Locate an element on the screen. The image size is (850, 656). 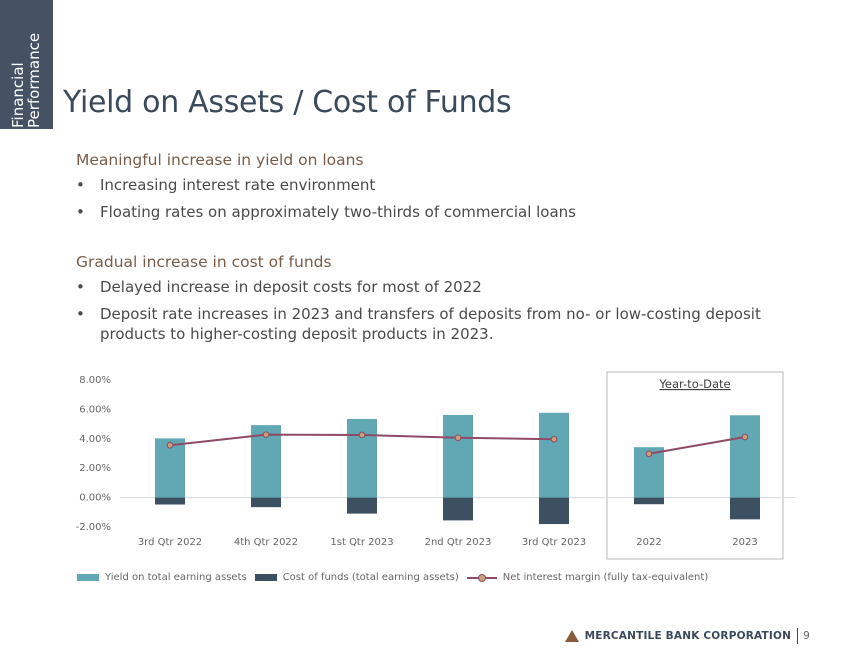
legend-item-cost: Cost of funds (total earning assets) is located at coordinates (356, 577).